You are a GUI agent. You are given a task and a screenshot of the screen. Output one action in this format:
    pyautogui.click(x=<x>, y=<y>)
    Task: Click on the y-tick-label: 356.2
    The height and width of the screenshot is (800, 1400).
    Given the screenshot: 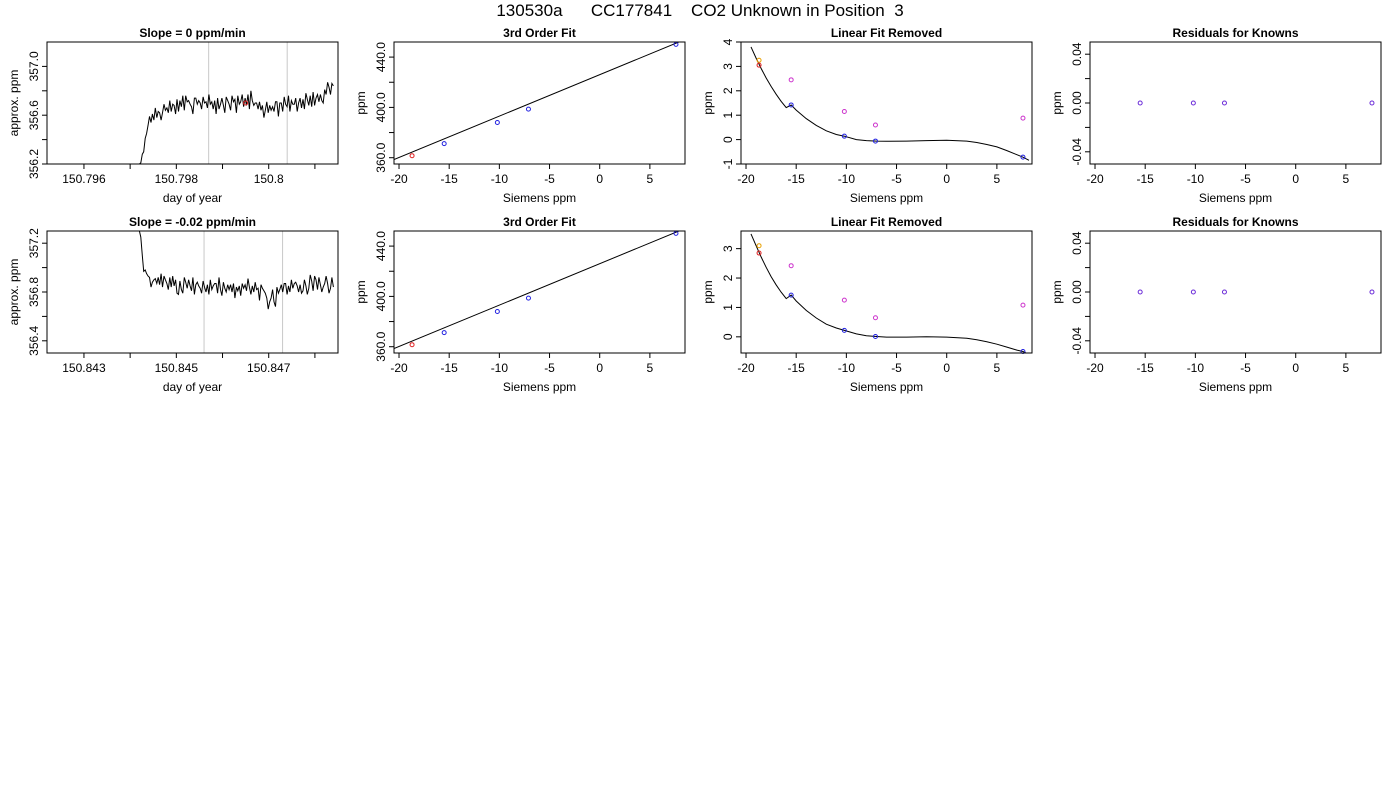 What is the action you would take?
    pyautogui.click(x=34, y=164)
    